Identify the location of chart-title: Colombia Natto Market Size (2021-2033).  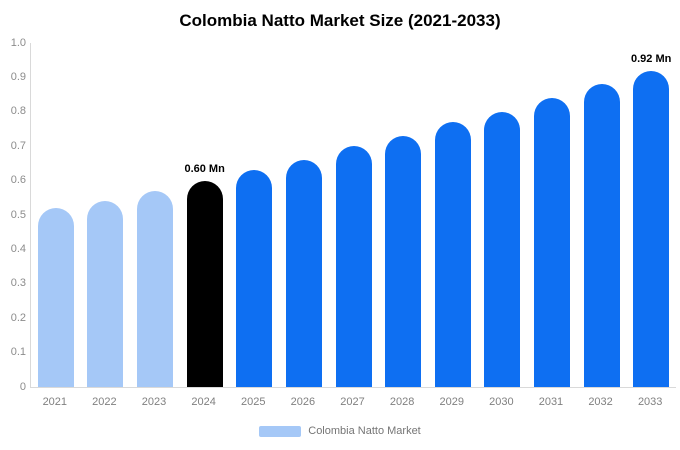
(340, 20).